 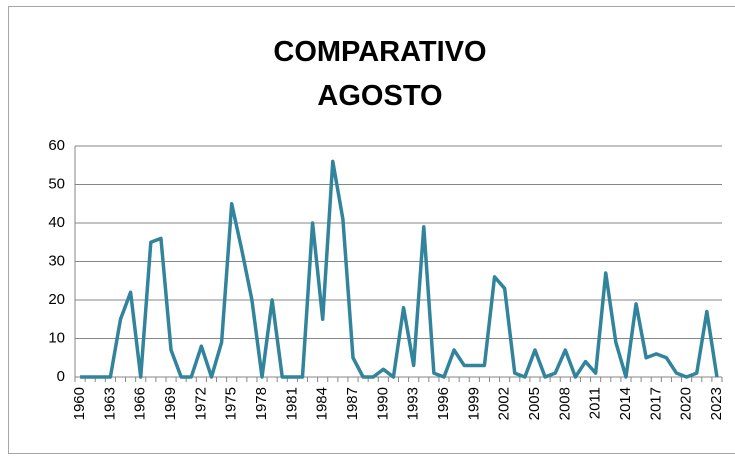 I want to click on x-tick-label: 2002, so click(x=504, y=403).